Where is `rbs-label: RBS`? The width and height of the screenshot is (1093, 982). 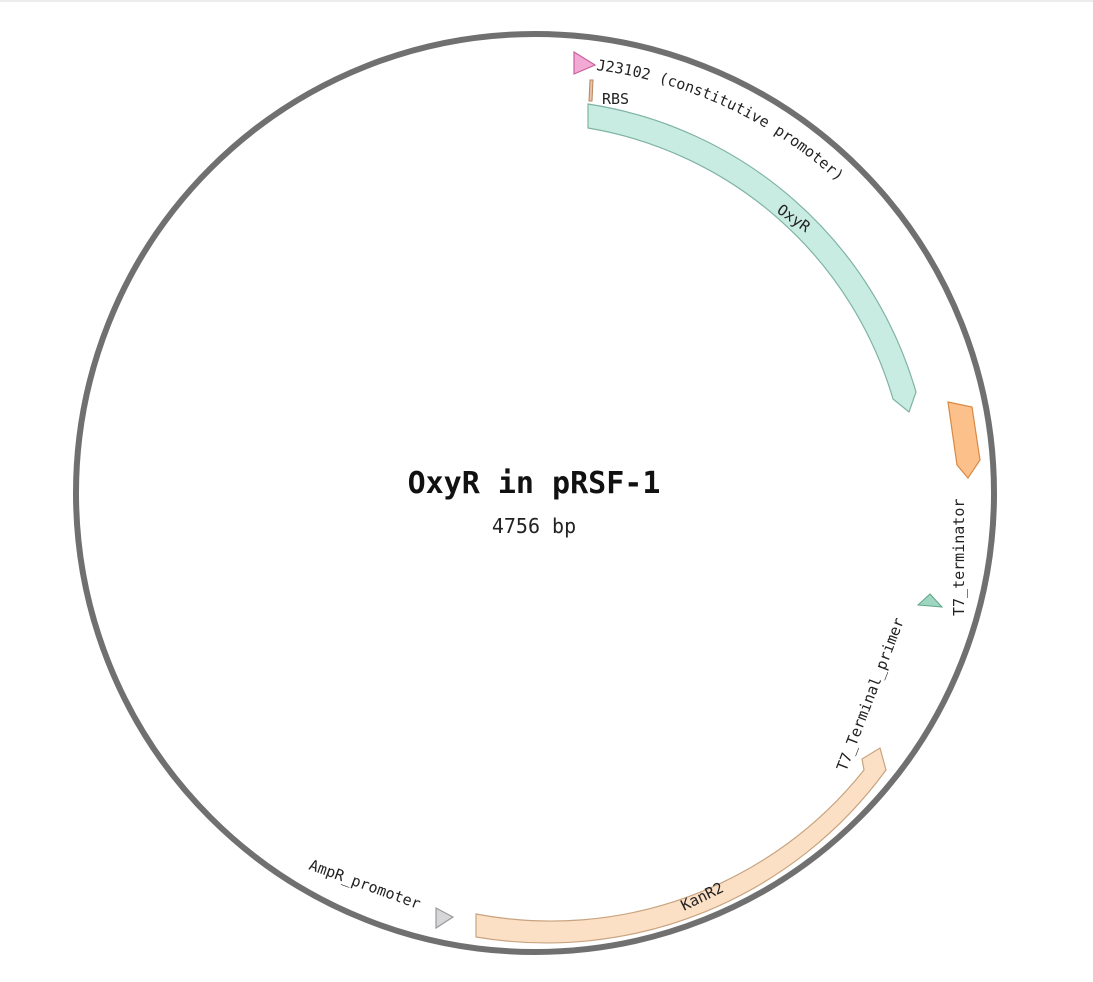
rbs-label: RBS is located at coordinates (615, 99).